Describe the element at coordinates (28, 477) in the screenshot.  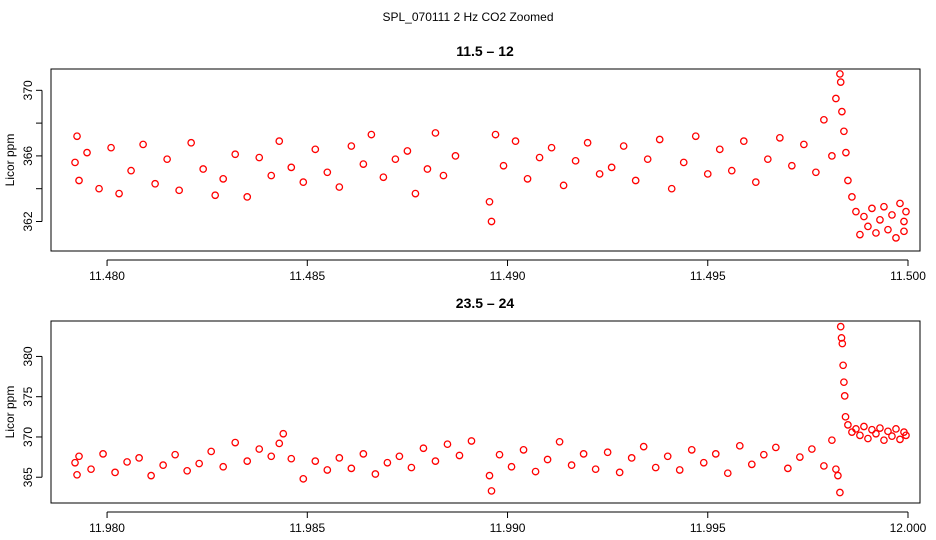
I see `bottom-y-tick-label: 365` at that location.